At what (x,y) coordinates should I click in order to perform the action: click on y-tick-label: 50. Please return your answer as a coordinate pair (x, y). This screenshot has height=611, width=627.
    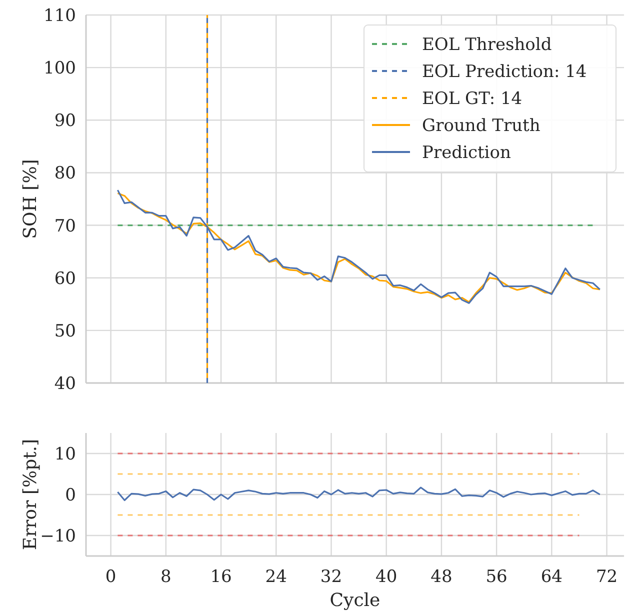
    Looking at the image, I should click on (65, 331).